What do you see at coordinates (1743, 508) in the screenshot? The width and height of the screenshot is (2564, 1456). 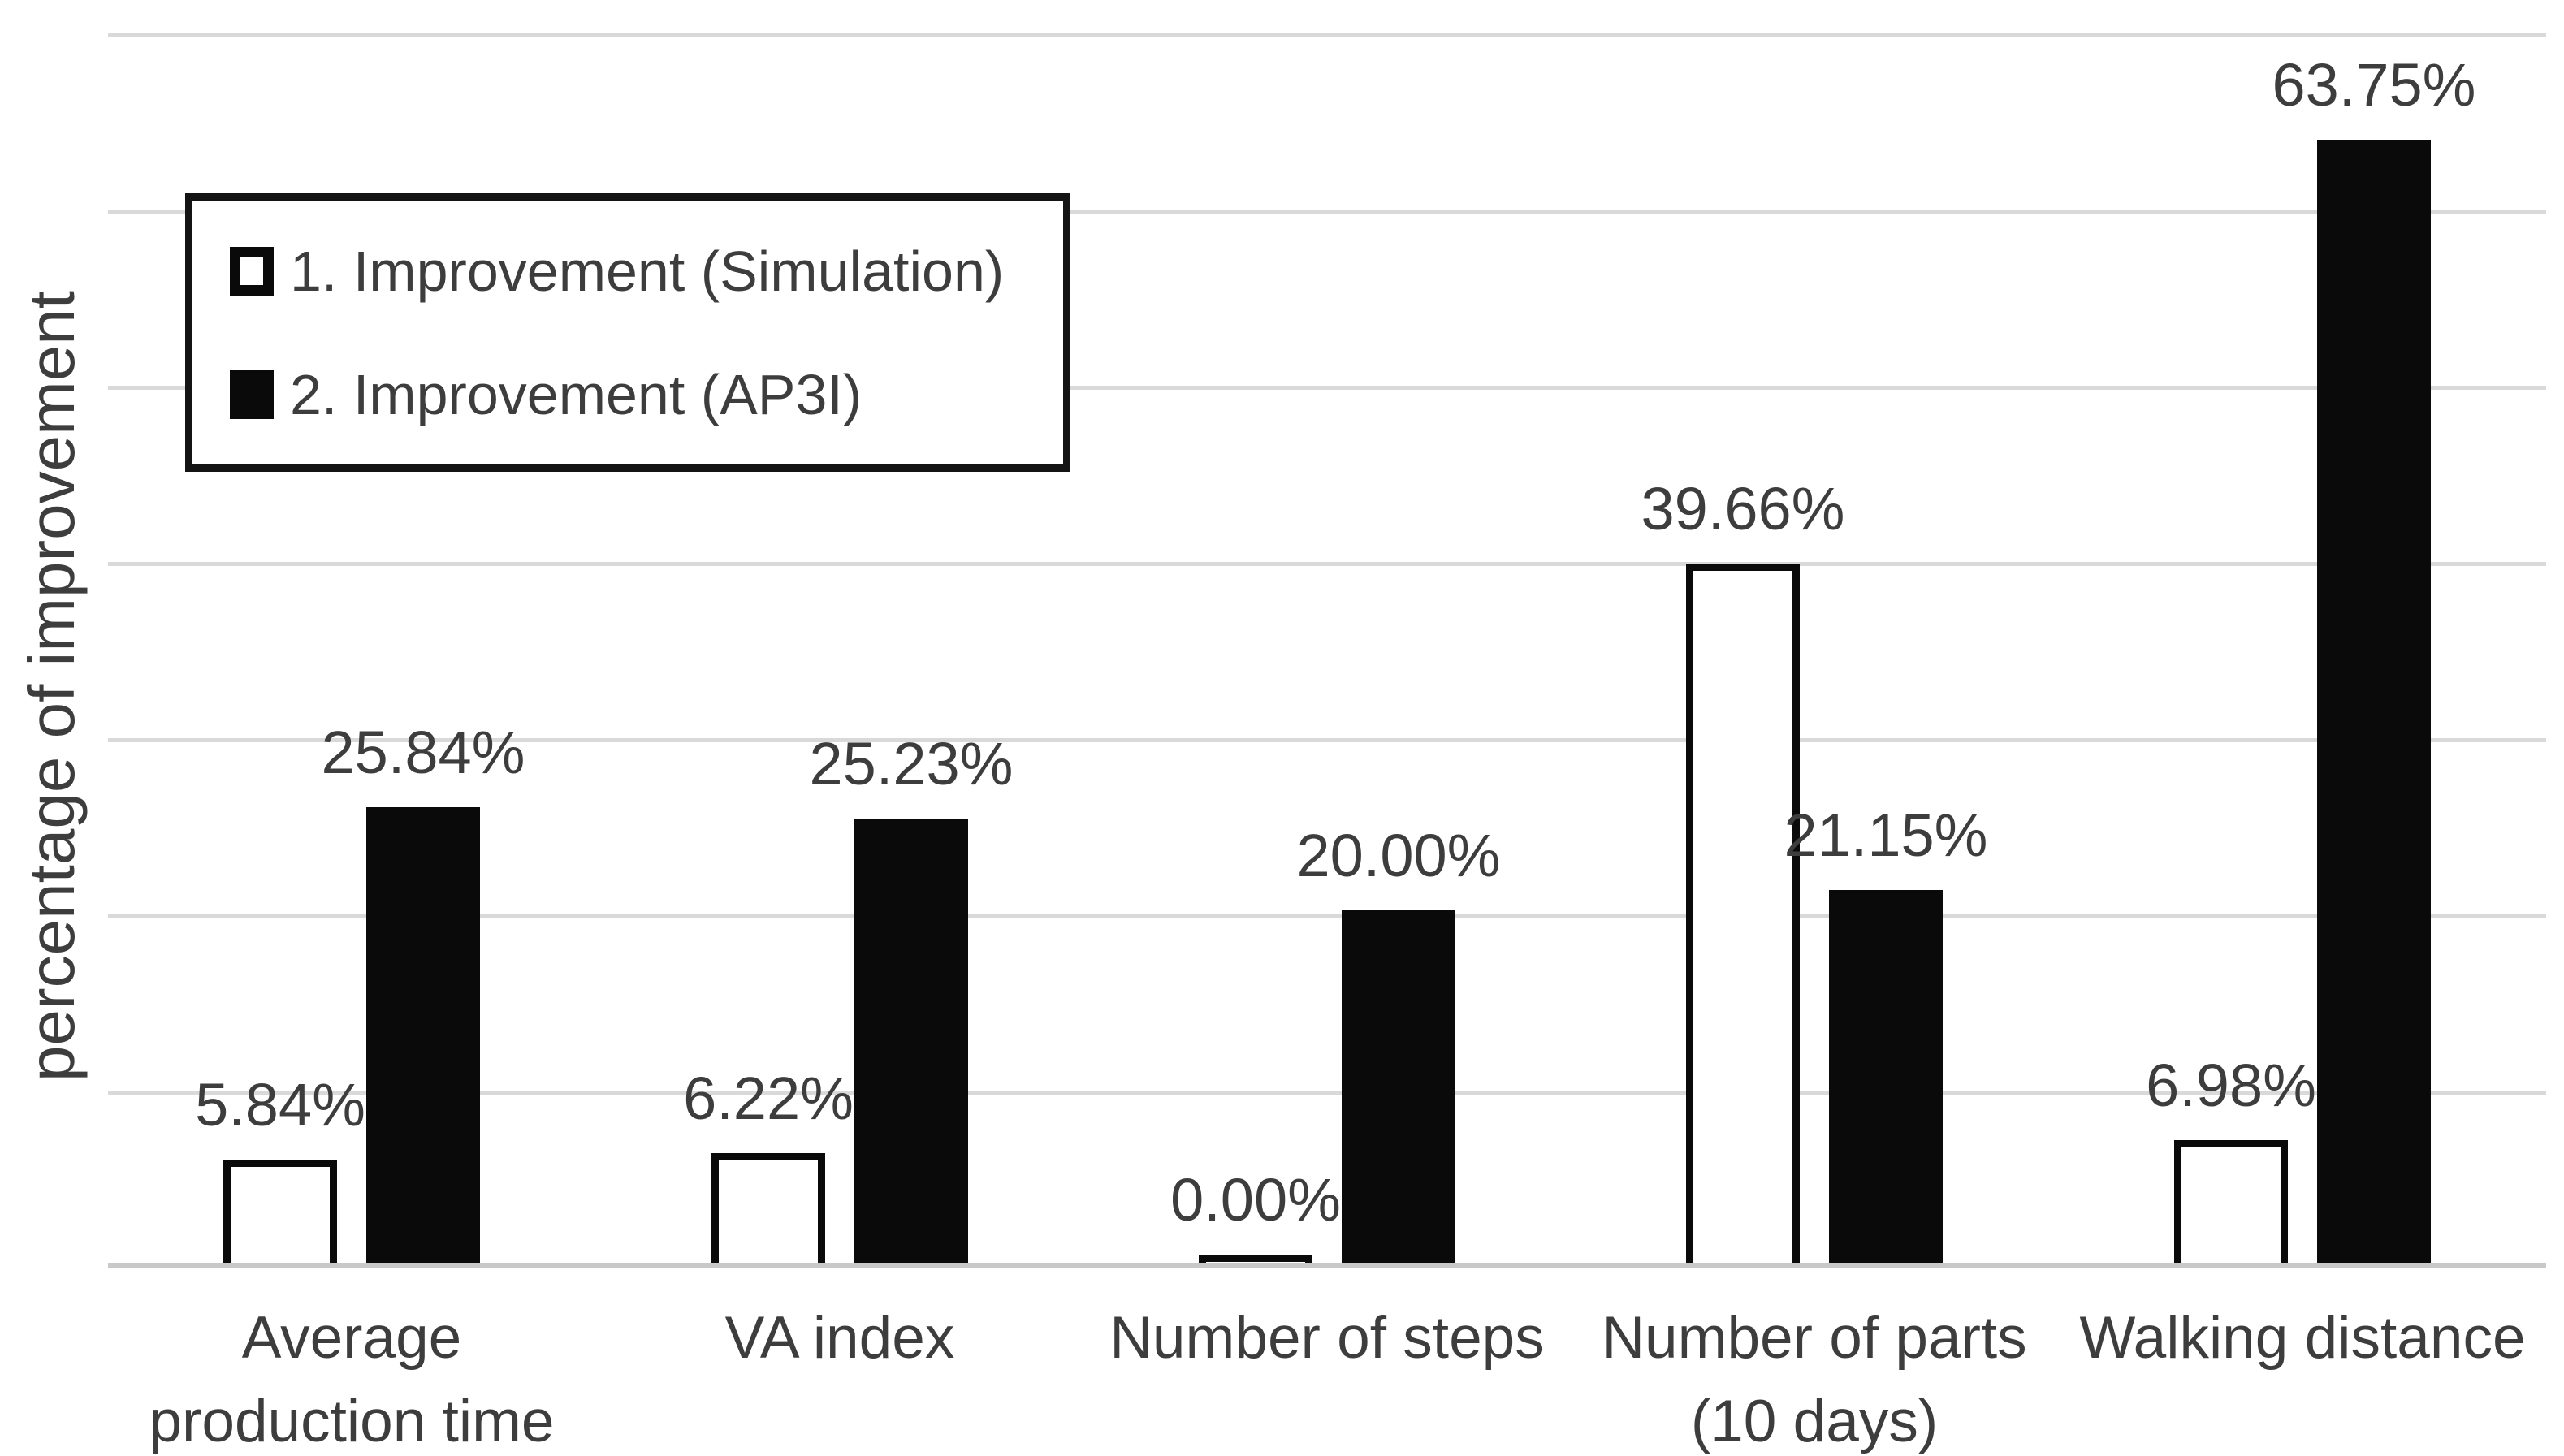 I see `data-label: 39.66%` at bounding box center [1743, 508].